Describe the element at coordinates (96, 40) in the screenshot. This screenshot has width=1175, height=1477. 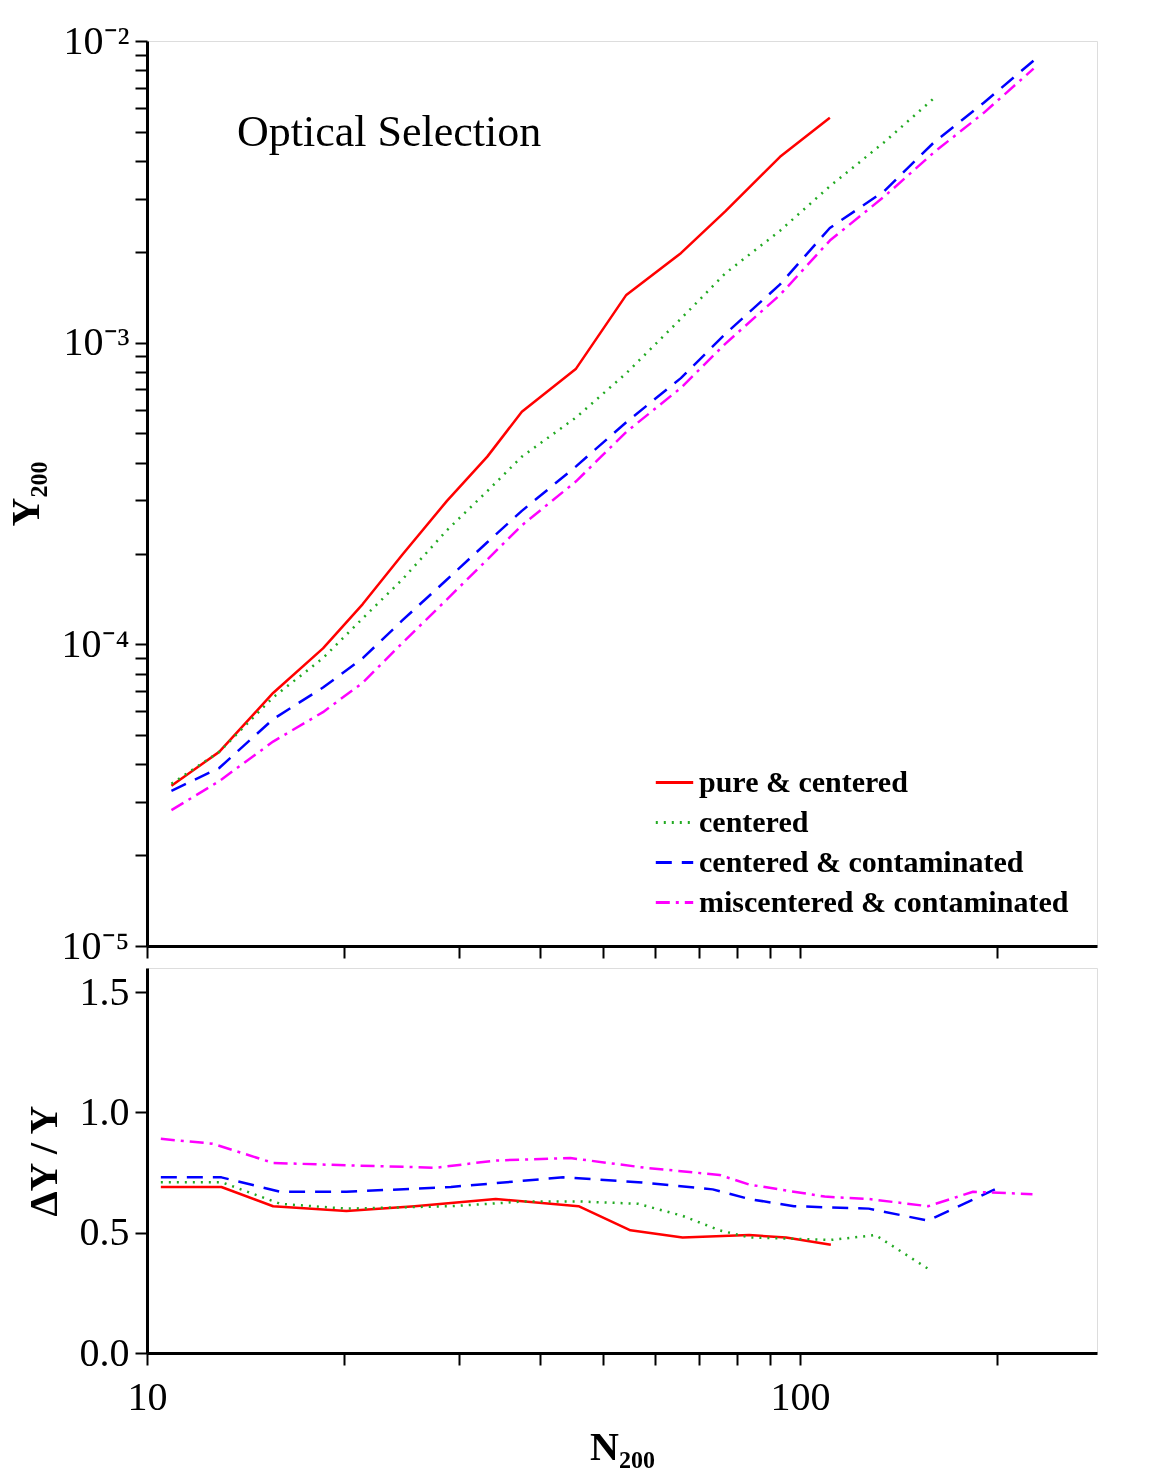
I see `y-tick-label: 10⁻²` at that location.